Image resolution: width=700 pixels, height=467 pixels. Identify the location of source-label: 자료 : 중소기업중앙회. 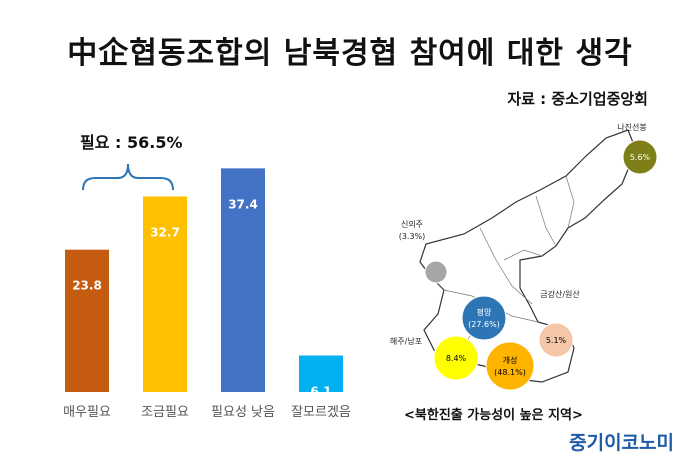
(577, 99).